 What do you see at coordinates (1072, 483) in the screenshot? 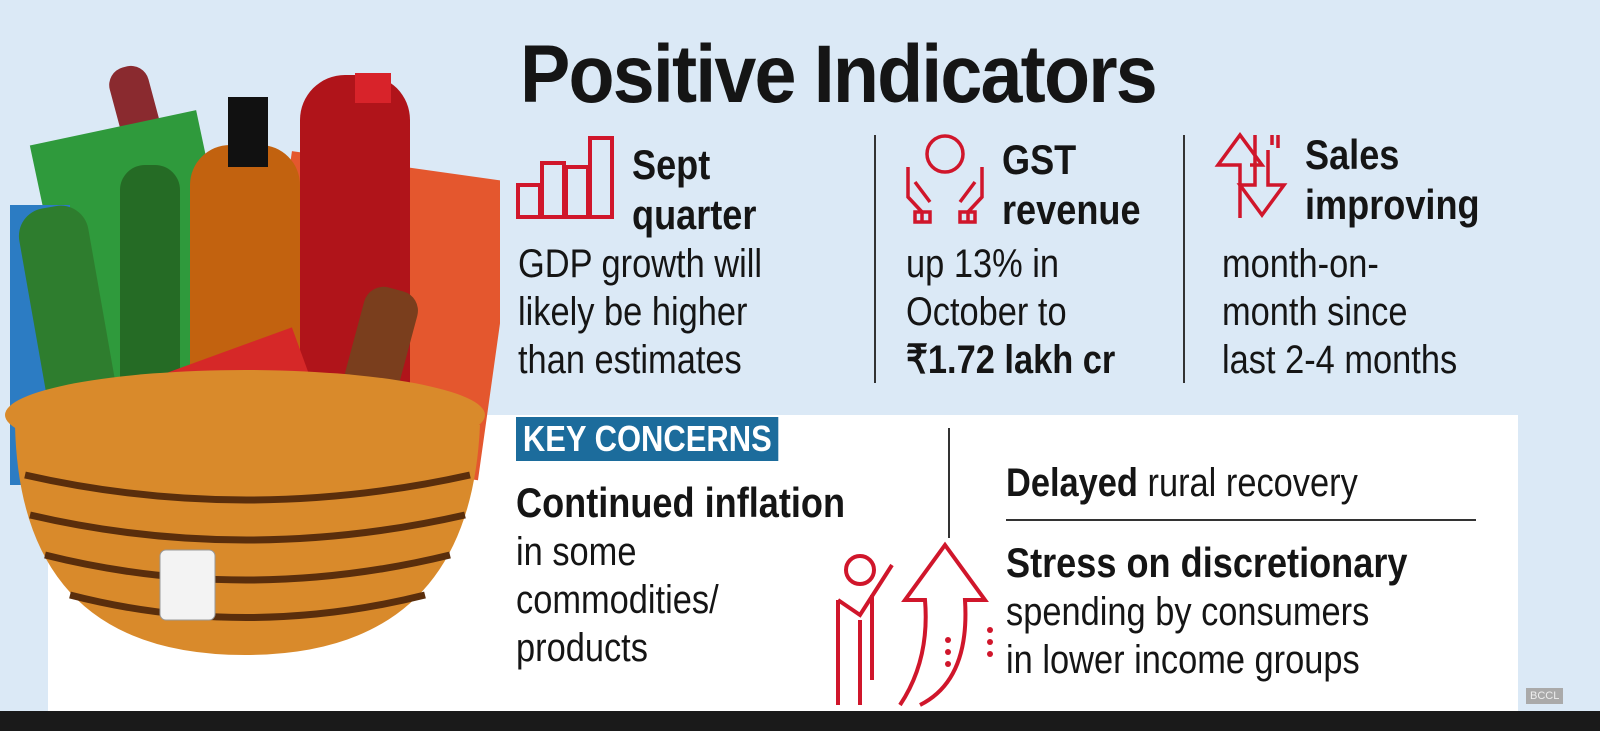
I see `concern-bold: Delayed` at bounding box center [1072, 483].